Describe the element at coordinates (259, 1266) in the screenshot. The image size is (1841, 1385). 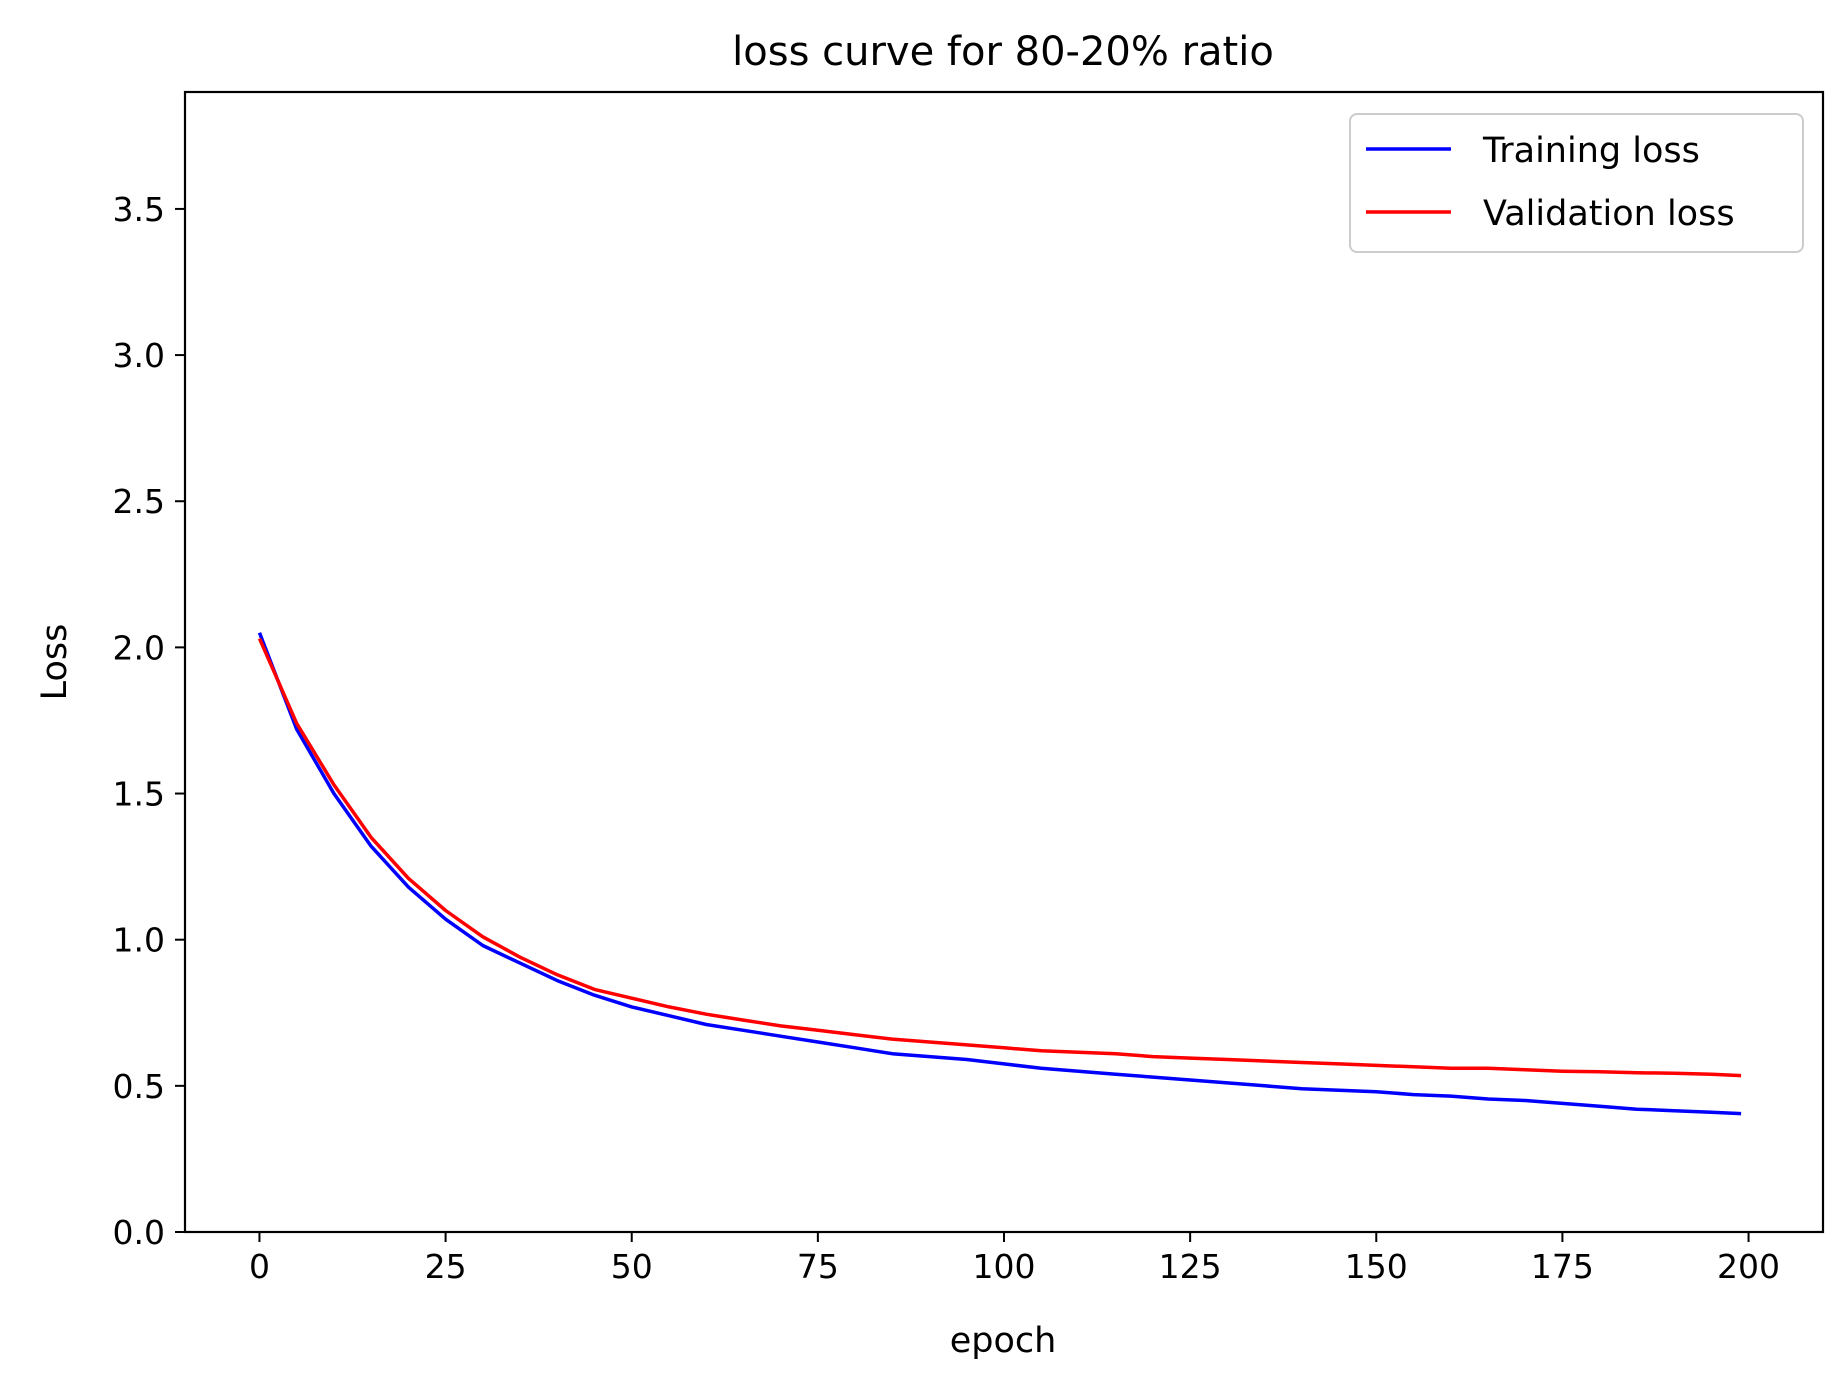
I see `x-tick-label: 0` at that location.